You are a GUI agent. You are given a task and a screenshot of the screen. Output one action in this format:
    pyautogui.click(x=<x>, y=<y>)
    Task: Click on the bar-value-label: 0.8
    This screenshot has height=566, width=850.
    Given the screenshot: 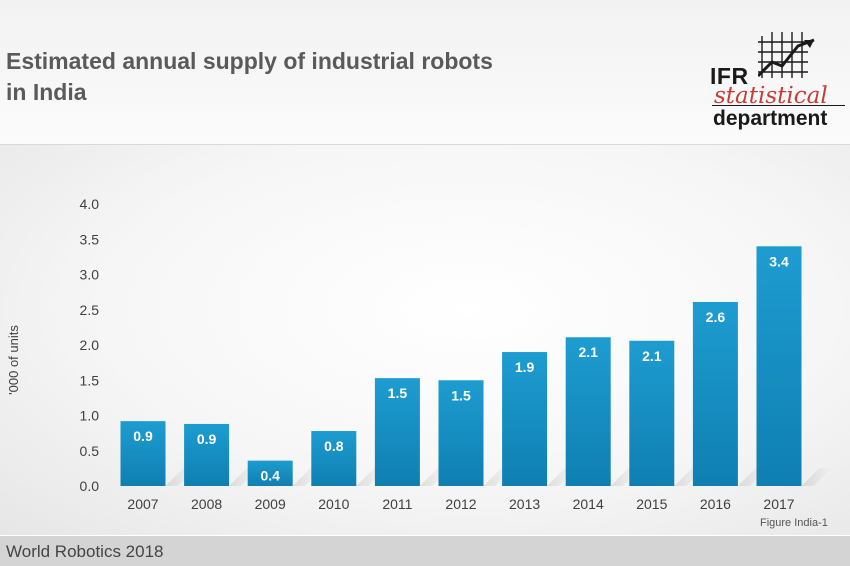 What is the action you would take?
    pyautogui.click(x=334, y=446)
    